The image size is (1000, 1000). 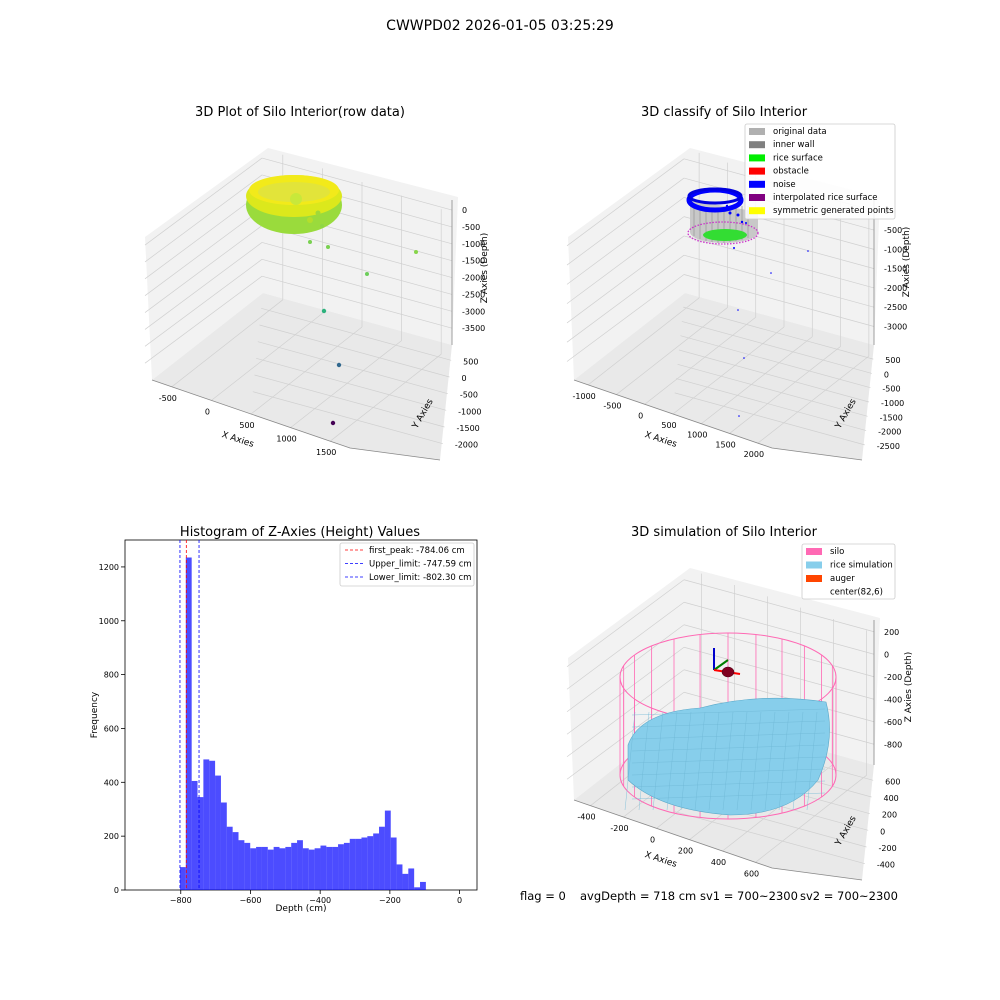 What do you see at coordinates (893, 230) in the screenshot?
I see `classify-z-tick-label: -500` at bounding box center [893, 230].